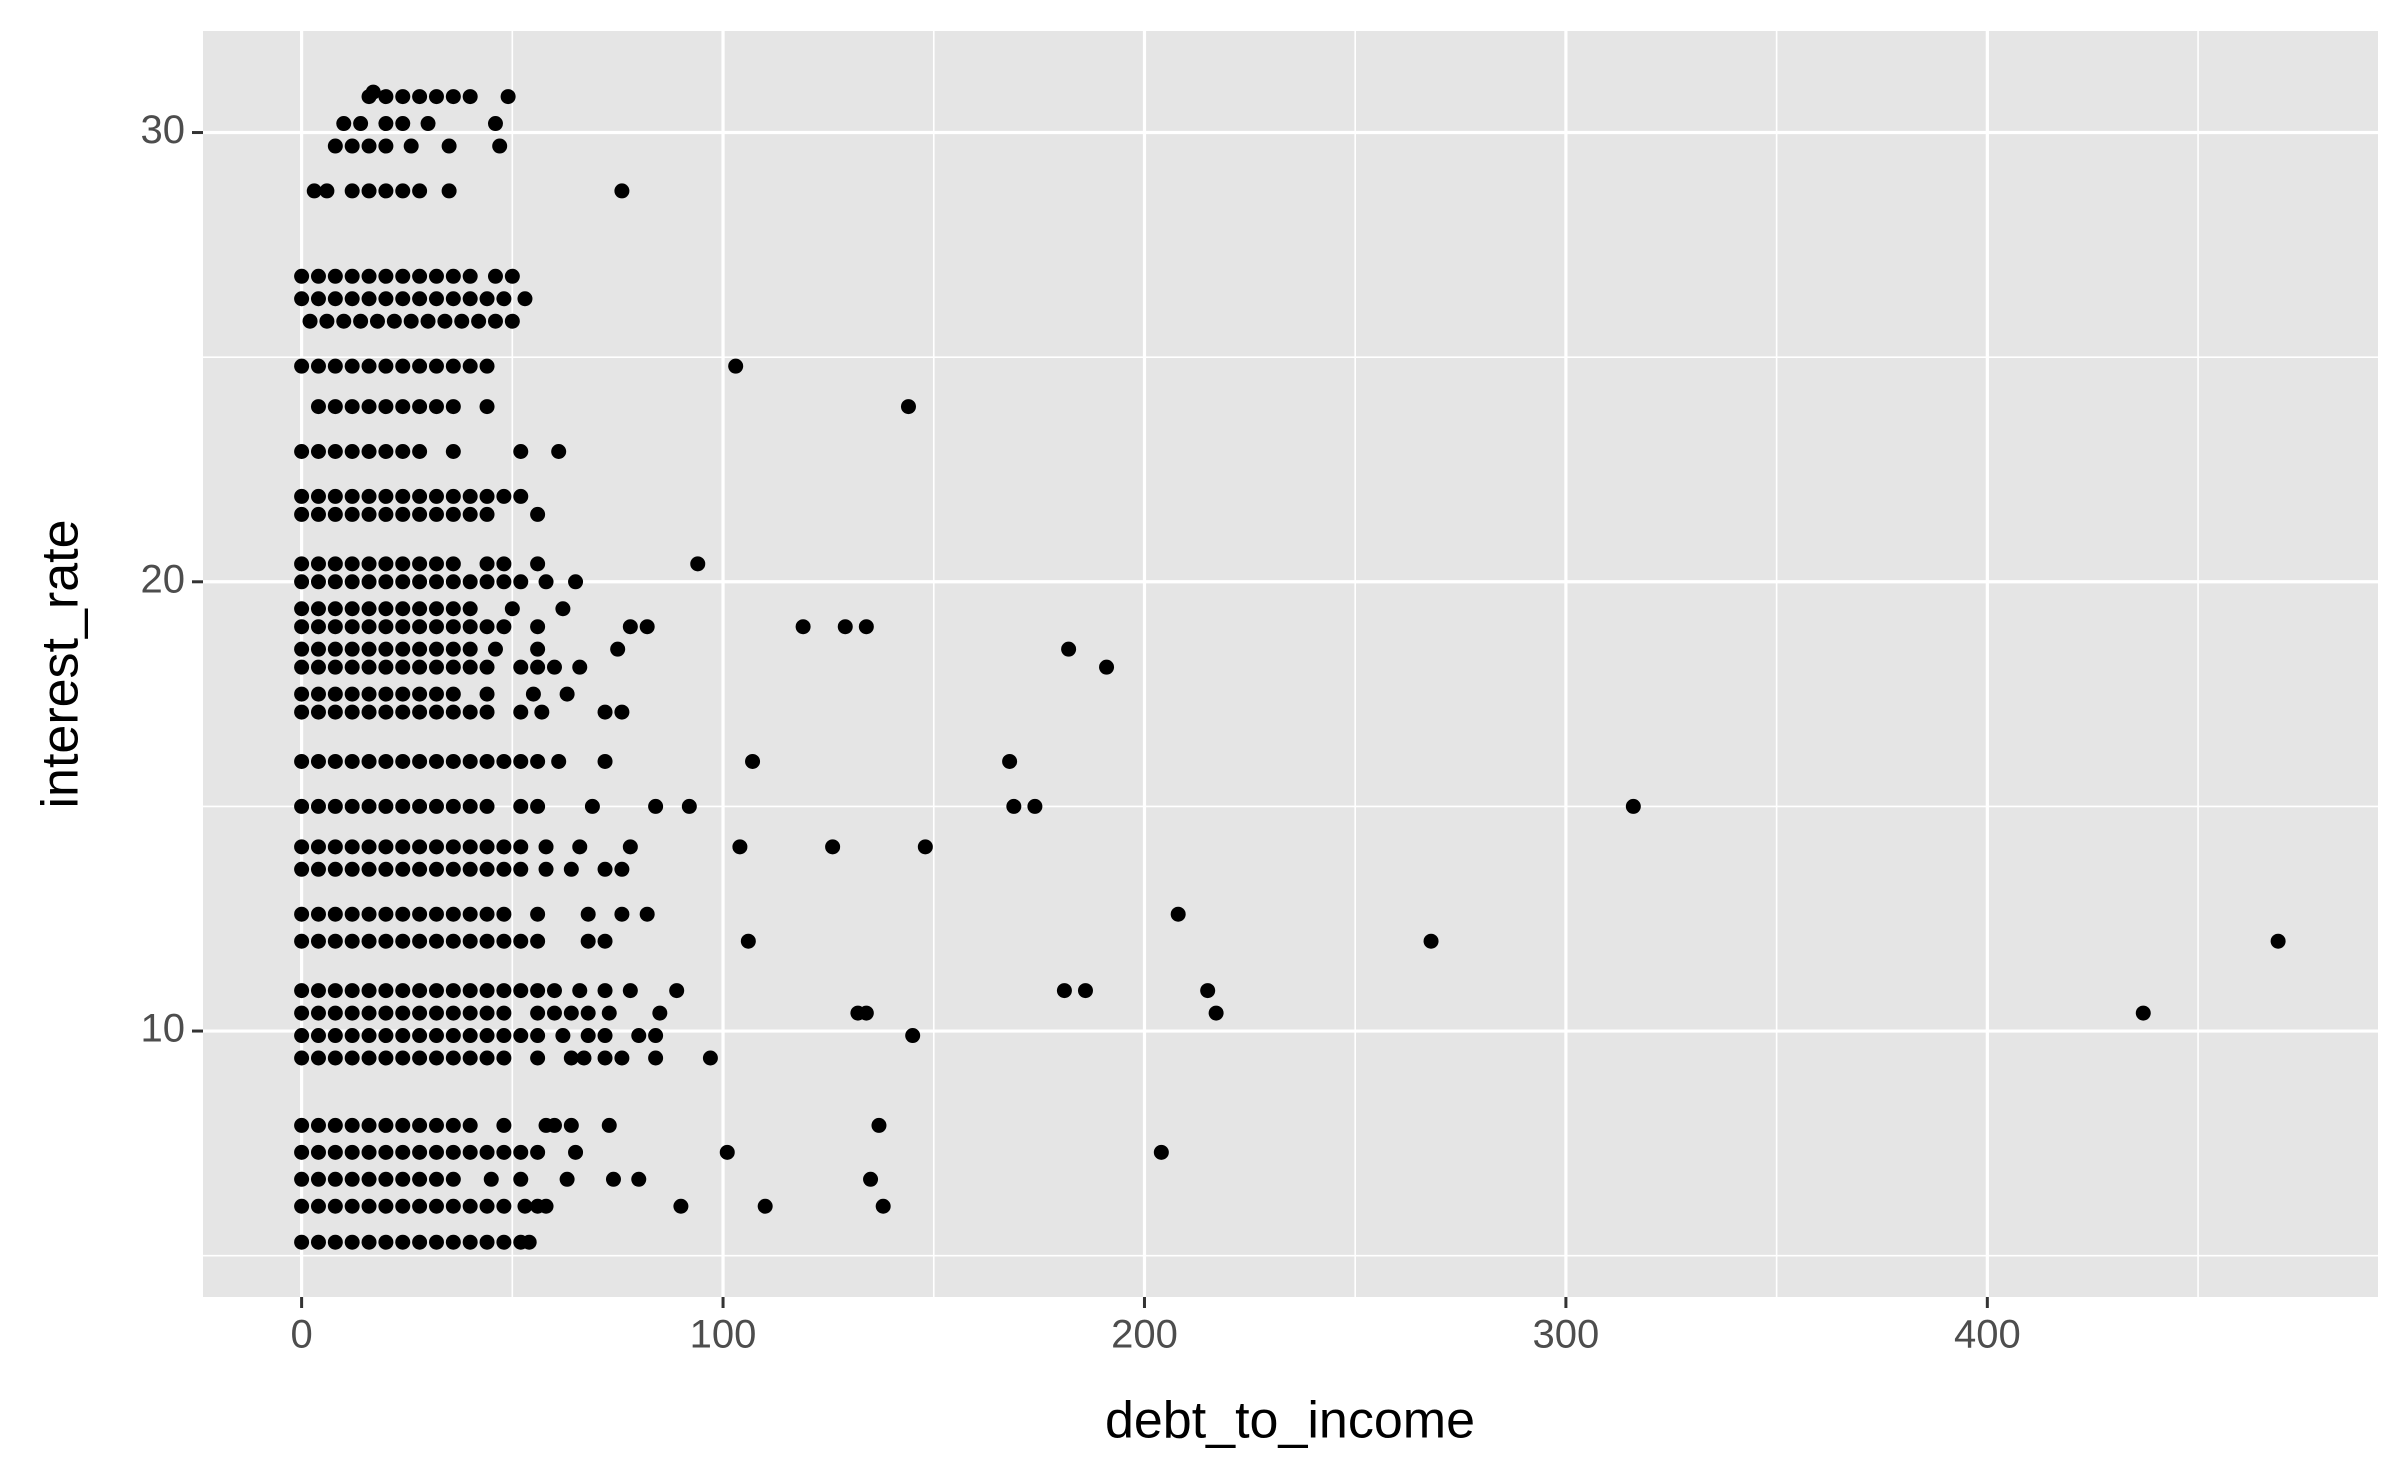 The width and height of the screenshot is (2400, 1483). I want to click on y-tick-label: 10, so click(163, 1029).